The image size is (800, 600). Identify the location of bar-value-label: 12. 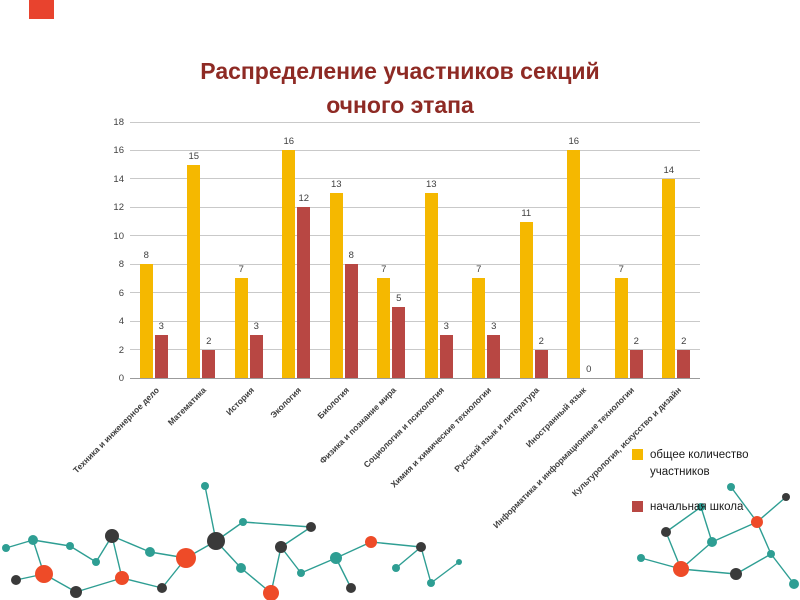
(304, 199).